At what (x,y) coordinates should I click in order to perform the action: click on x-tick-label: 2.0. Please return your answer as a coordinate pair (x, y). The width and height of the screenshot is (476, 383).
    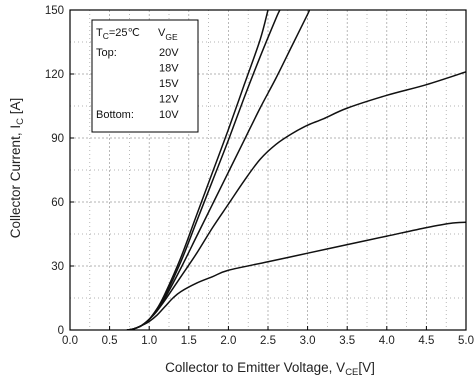
    Looking at the image, I should click on (228, 341).